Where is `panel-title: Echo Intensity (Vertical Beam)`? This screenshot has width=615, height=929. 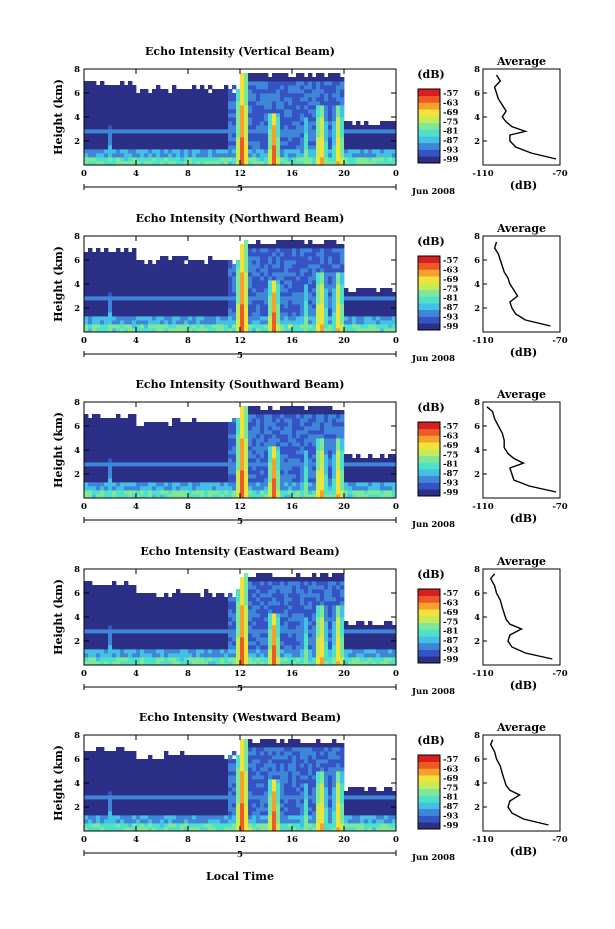
panel-title: Echo Intensity (Vertical Beam) is located at coordinates (240, 51).